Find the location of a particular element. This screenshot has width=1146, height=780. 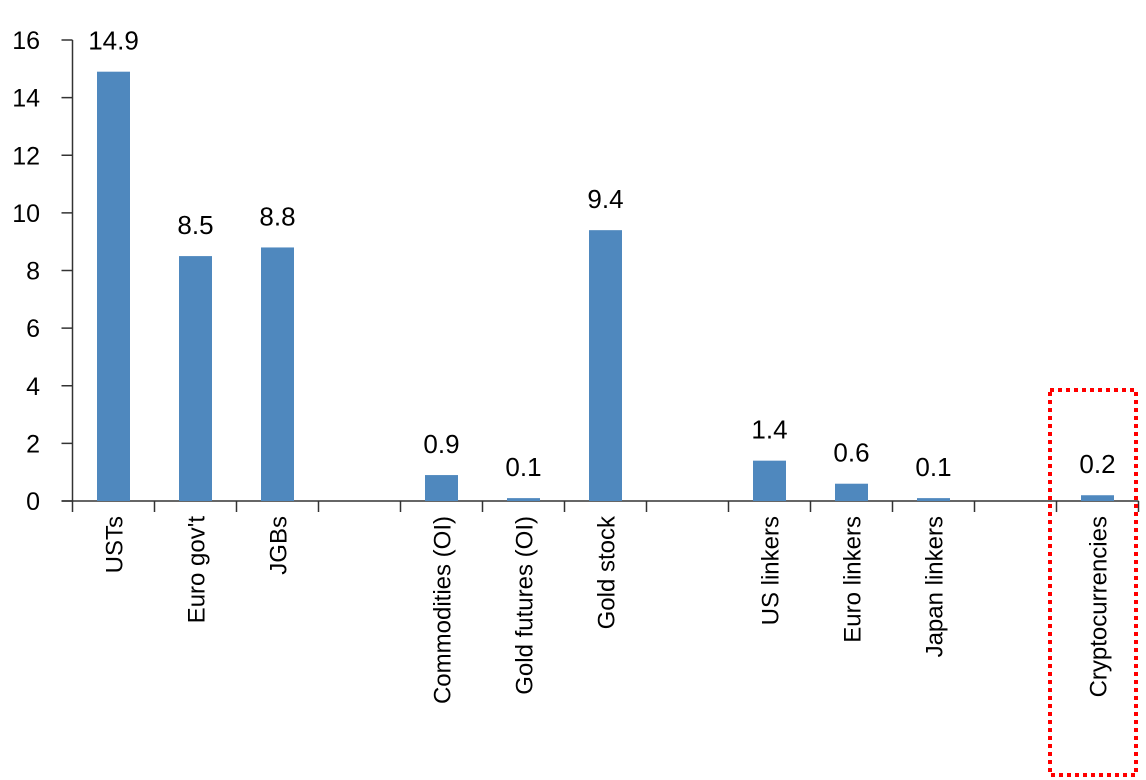

y-tick-label: 14 is located at coordinates (26, 99).